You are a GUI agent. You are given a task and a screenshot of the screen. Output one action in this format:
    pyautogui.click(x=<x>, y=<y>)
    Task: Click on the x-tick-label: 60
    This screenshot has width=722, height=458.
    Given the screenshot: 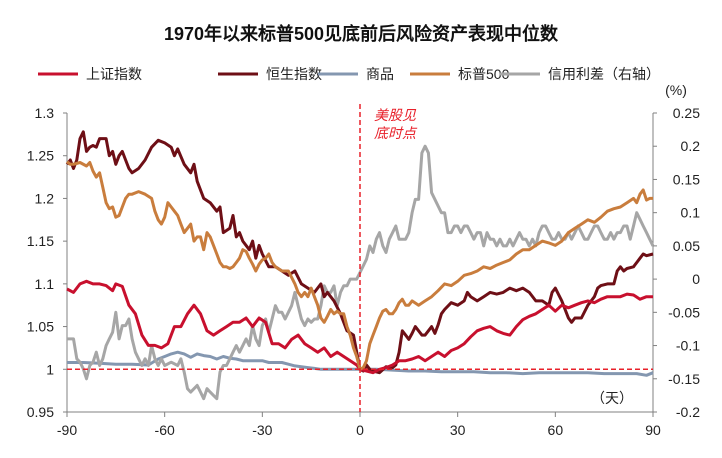 What is the action you would take?
    pyautogui.click(x=556, y=430)
    